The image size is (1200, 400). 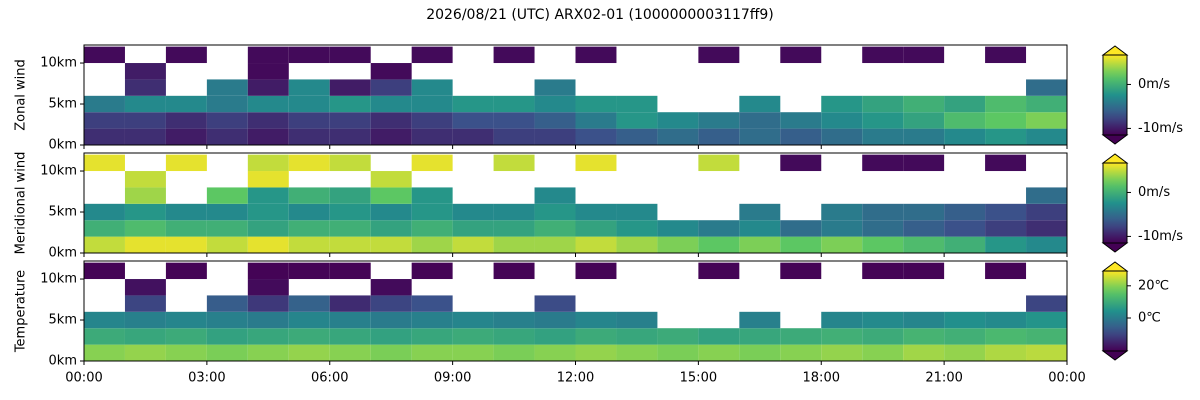 What do you see at coordinates (943, 378) in the screenshot?
I see `x-tick-label: 21:00` at bounding box center [943, 378].